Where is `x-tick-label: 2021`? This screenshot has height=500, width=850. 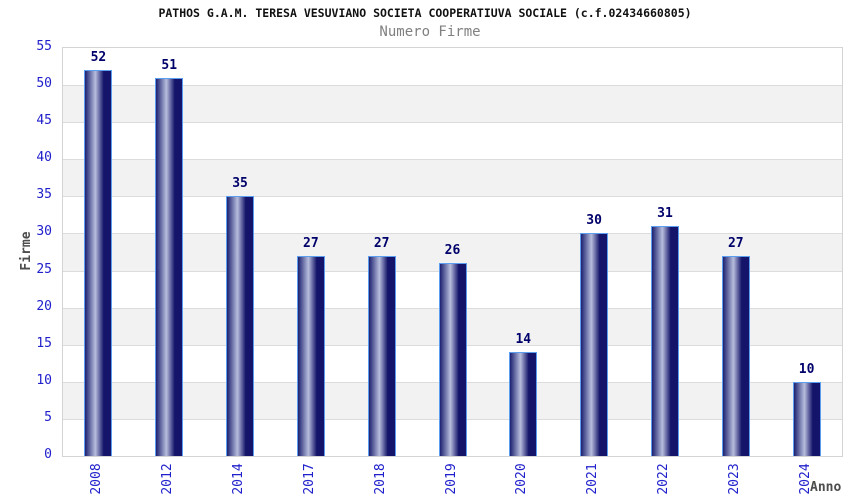 x-tick-label: 2021 is located at coordinates (593, 479).